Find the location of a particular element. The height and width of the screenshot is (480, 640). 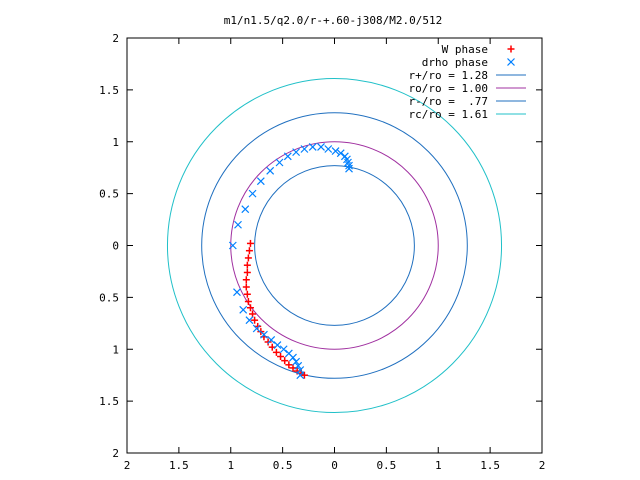

circle-ro is located at coordinates (334, 245).